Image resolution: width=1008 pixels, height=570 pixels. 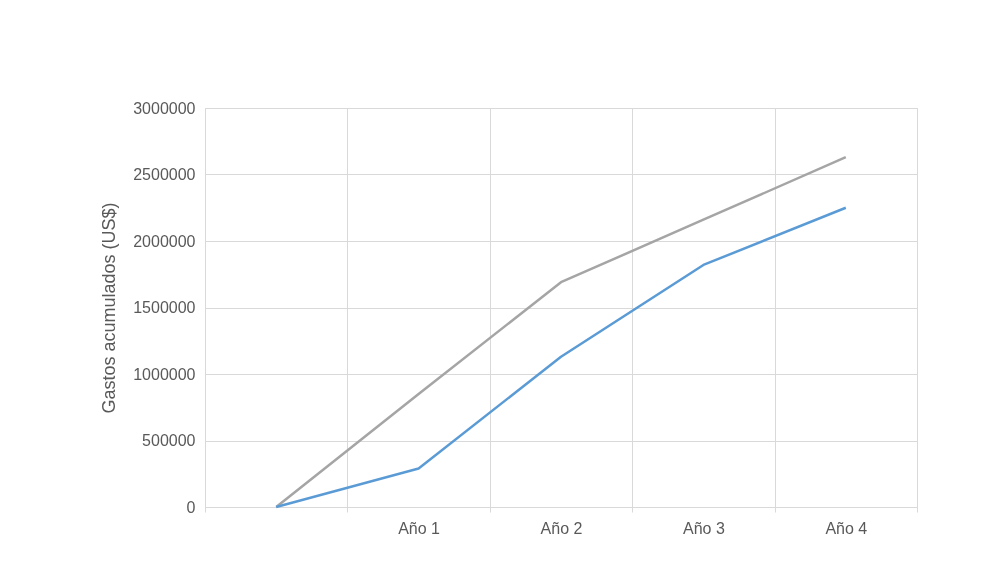 I want to click on x-tick-label: Año 1, so click(x=419, y=528).